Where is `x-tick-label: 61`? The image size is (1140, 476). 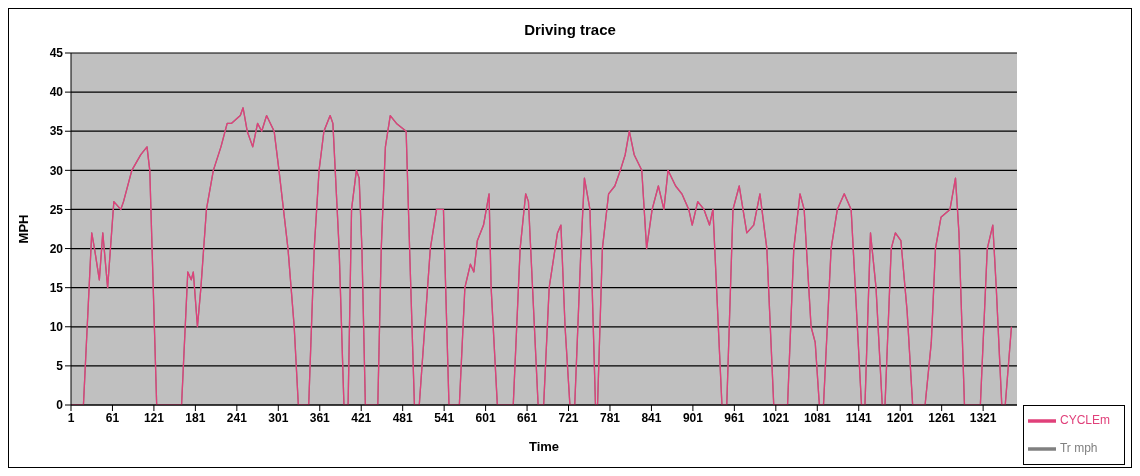
x-tick-label: 61 is located at coordinates (112, 417).